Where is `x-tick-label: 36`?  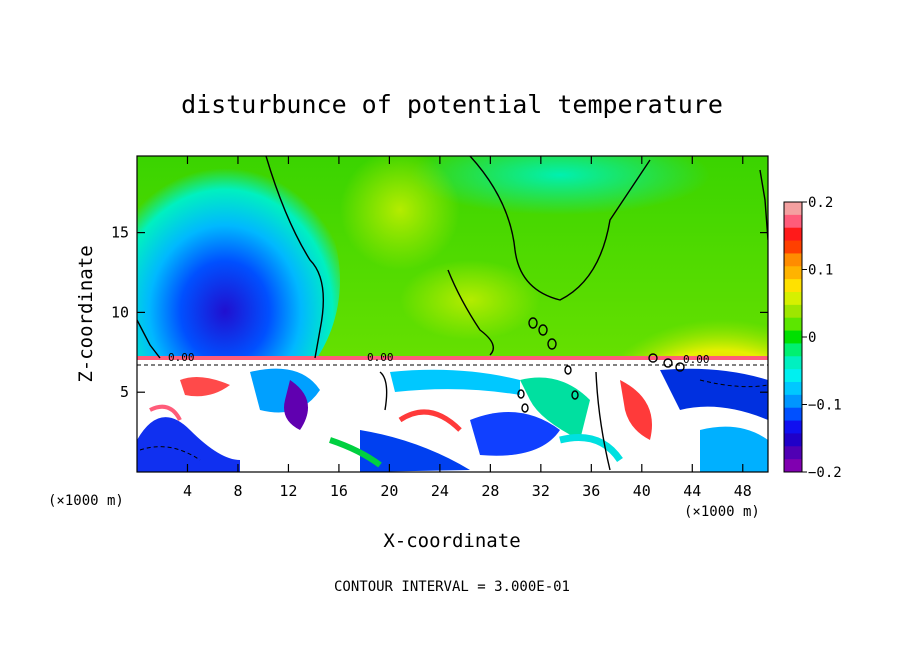 x-tick-label: 36 is located at coordinates (591, 491).